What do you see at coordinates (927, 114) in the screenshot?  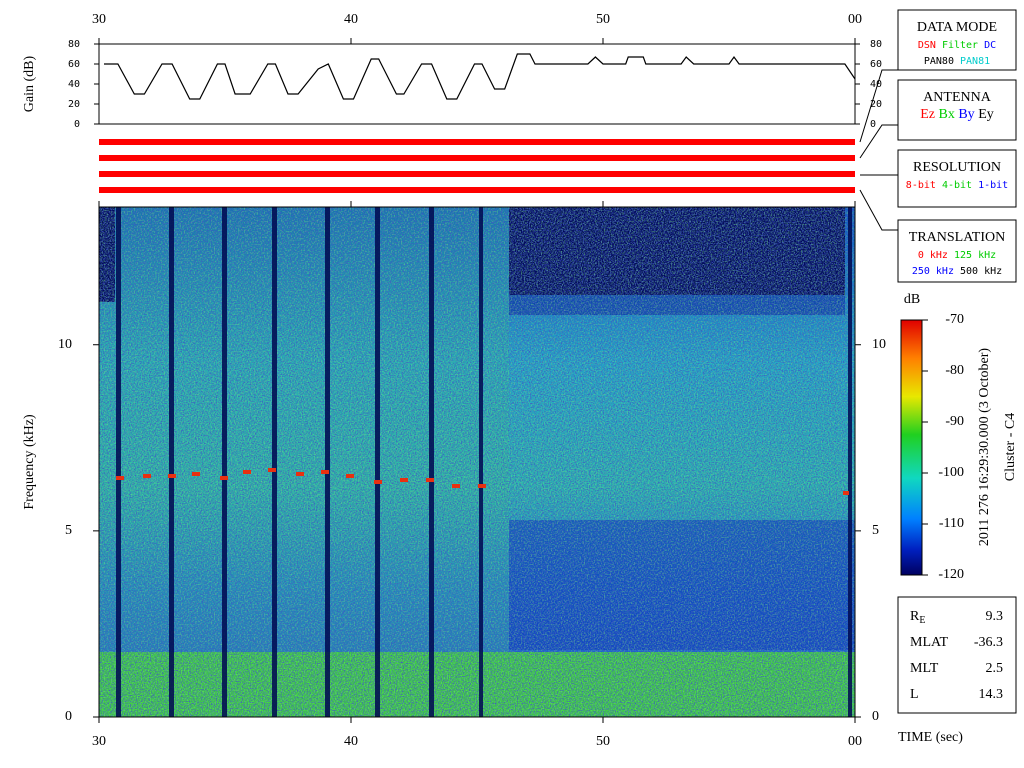 I see `panel-item: Ez` at bounding box center [927, 114].